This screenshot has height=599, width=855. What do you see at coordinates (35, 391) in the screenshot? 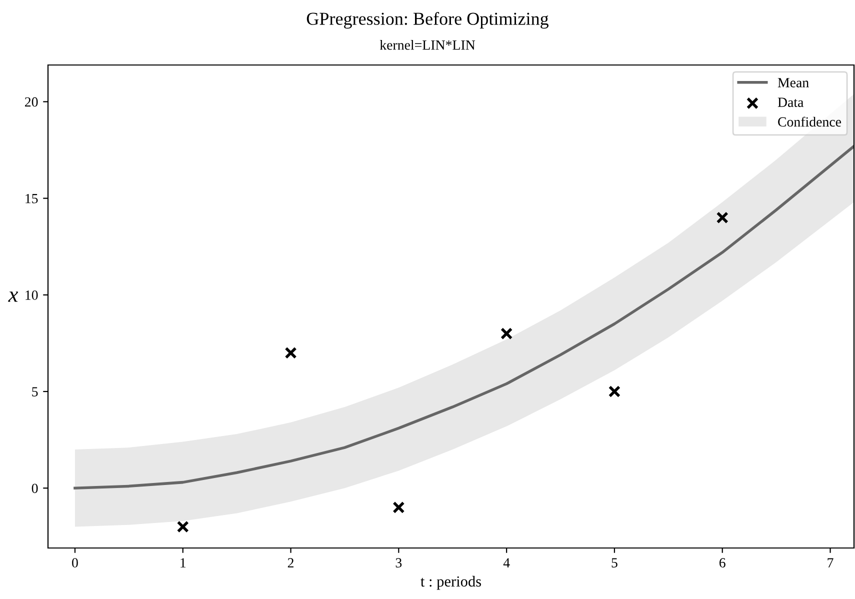
I see `y-tick-label: 5` at bounding box center [35, 391].